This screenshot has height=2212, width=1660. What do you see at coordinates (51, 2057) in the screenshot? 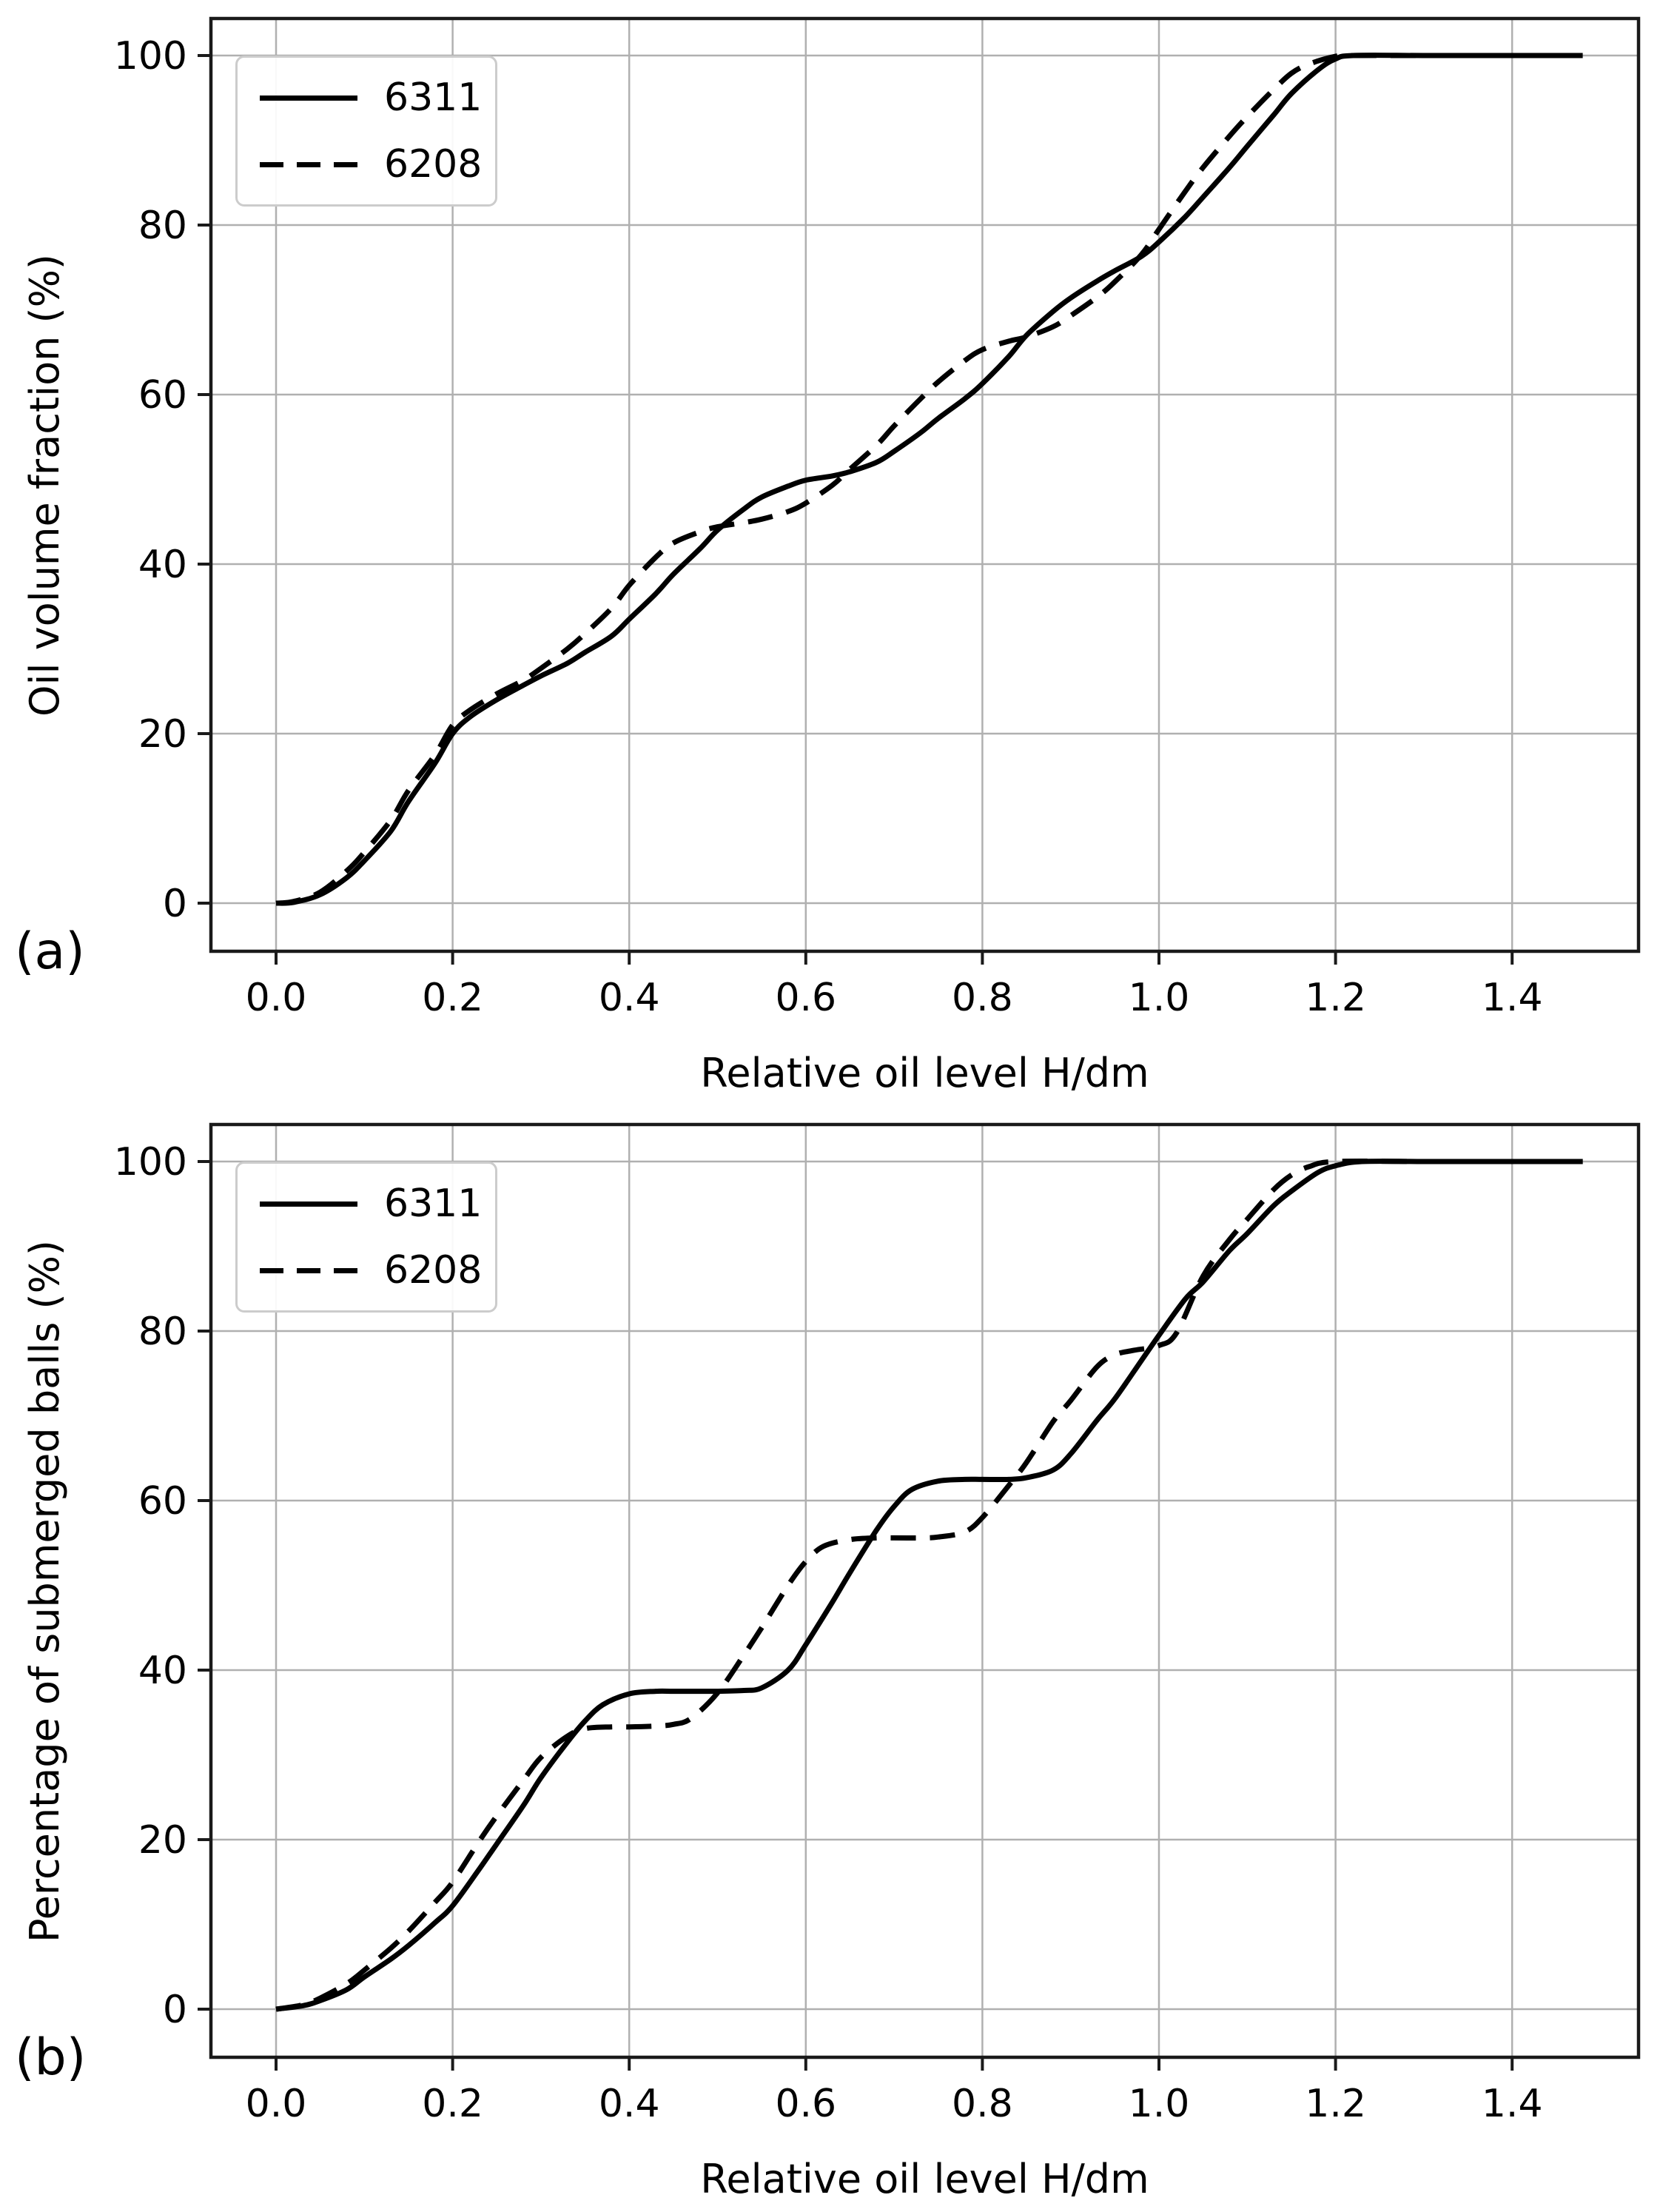
I see `subplot-letter-b: (b)` at bounding box center [51, 2057].